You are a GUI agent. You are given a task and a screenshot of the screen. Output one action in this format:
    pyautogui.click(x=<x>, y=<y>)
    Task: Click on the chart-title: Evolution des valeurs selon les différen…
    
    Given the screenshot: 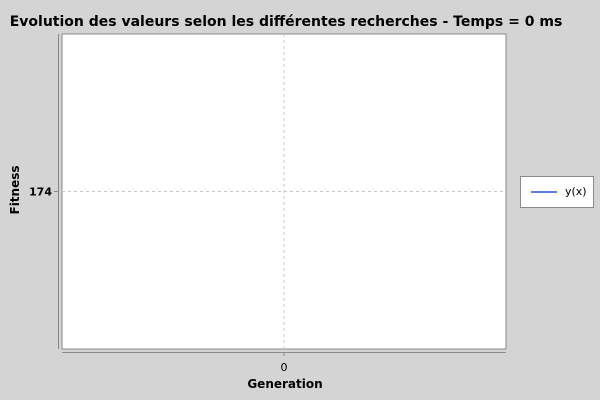 What is the action you would take?
    pyautogui.click(x=286, y=22)
    